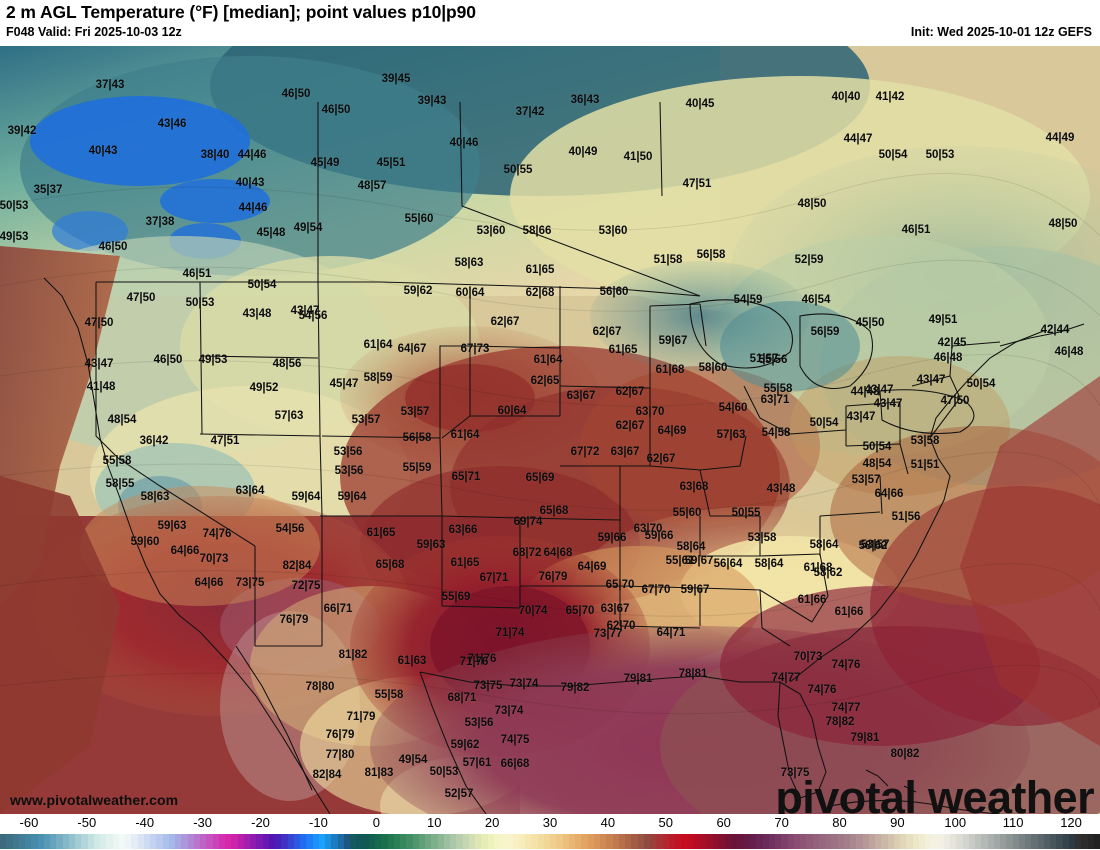 This screenshot has height=850, width=1100. What do you see at coordinates (203, 822) in the screenshot?
I see `colorbar-tick: -30` at bounding box center [203, 822].